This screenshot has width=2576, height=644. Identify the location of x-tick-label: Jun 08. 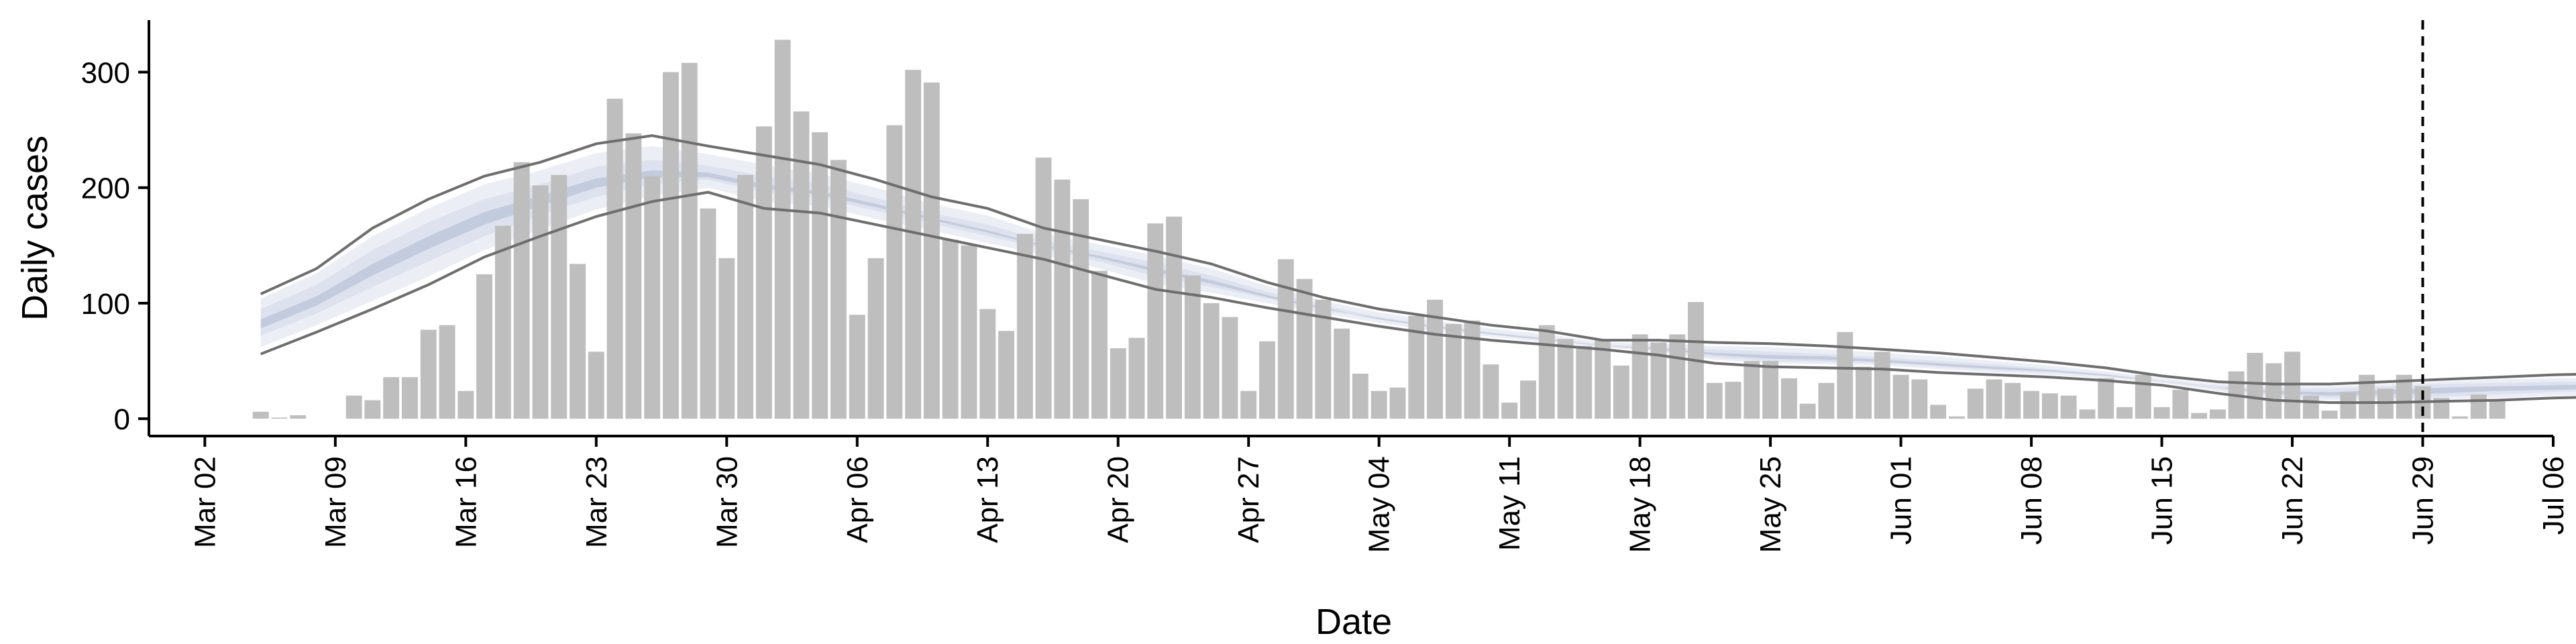
(2031, 500).